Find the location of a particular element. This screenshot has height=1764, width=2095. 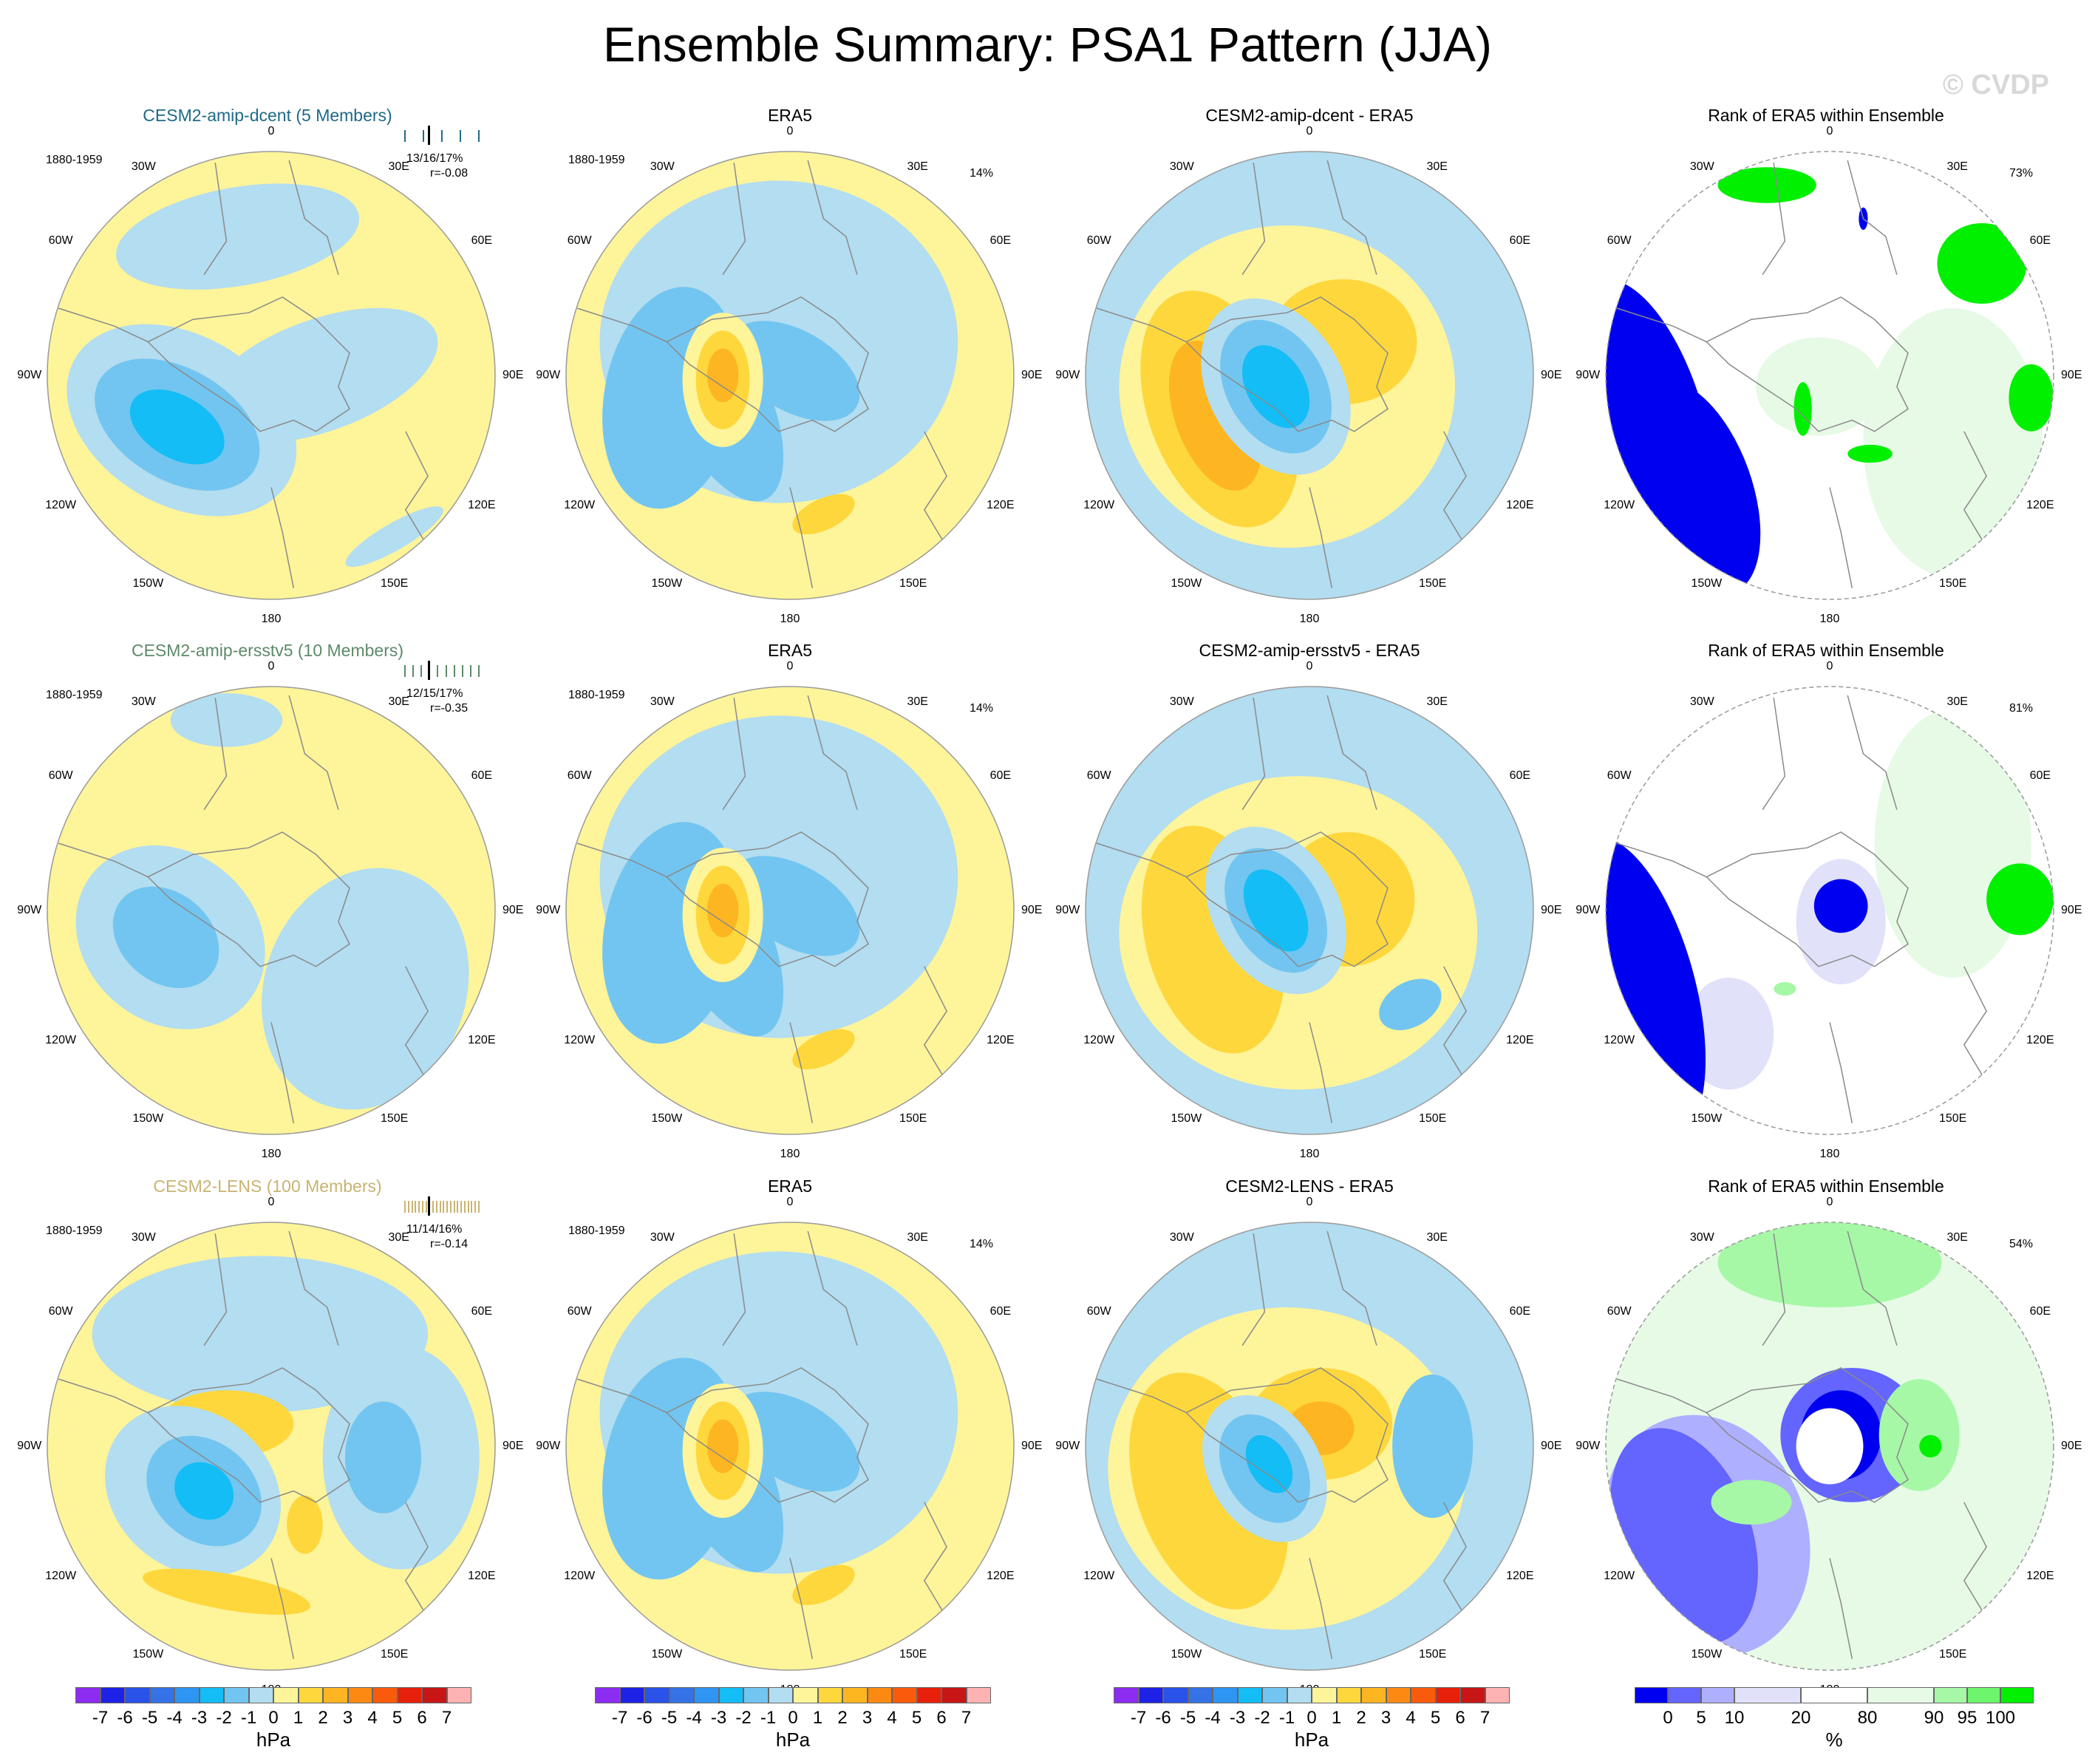

rank-panel-0-map is located at coordinates (1830, 375).